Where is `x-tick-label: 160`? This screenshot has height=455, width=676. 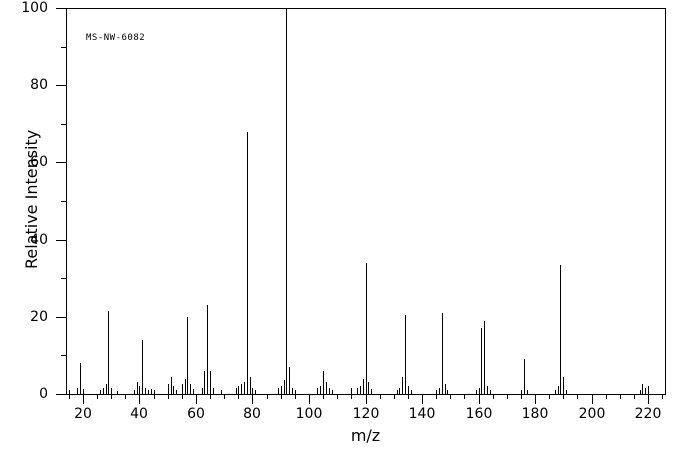
x-tick-label: 160 is located at coordinates (479, 414).